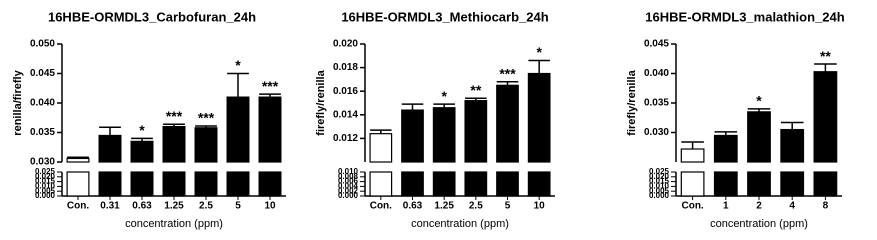 Image resolution: width=877 pixels, height=240 pixels. What do you see at coordinates (348, 186) in the screenshot?
I see `lower-y-tick-label: 0.004` at bounding box center [348, 186].